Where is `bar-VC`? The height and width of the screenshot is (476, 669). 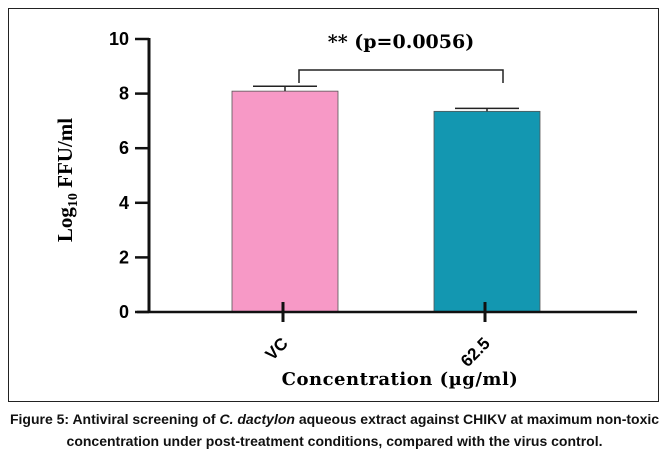 bar-VC is located at coordinates (285, 201).